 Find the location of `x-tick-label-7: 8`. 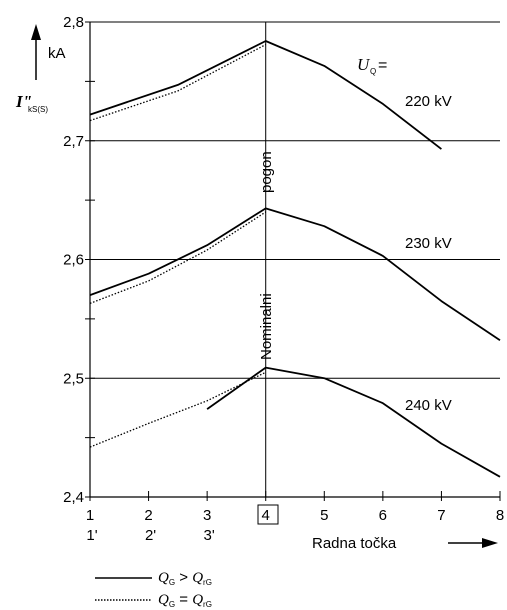

x-tick-label-7: 8 is located at coordinates (500, 515).